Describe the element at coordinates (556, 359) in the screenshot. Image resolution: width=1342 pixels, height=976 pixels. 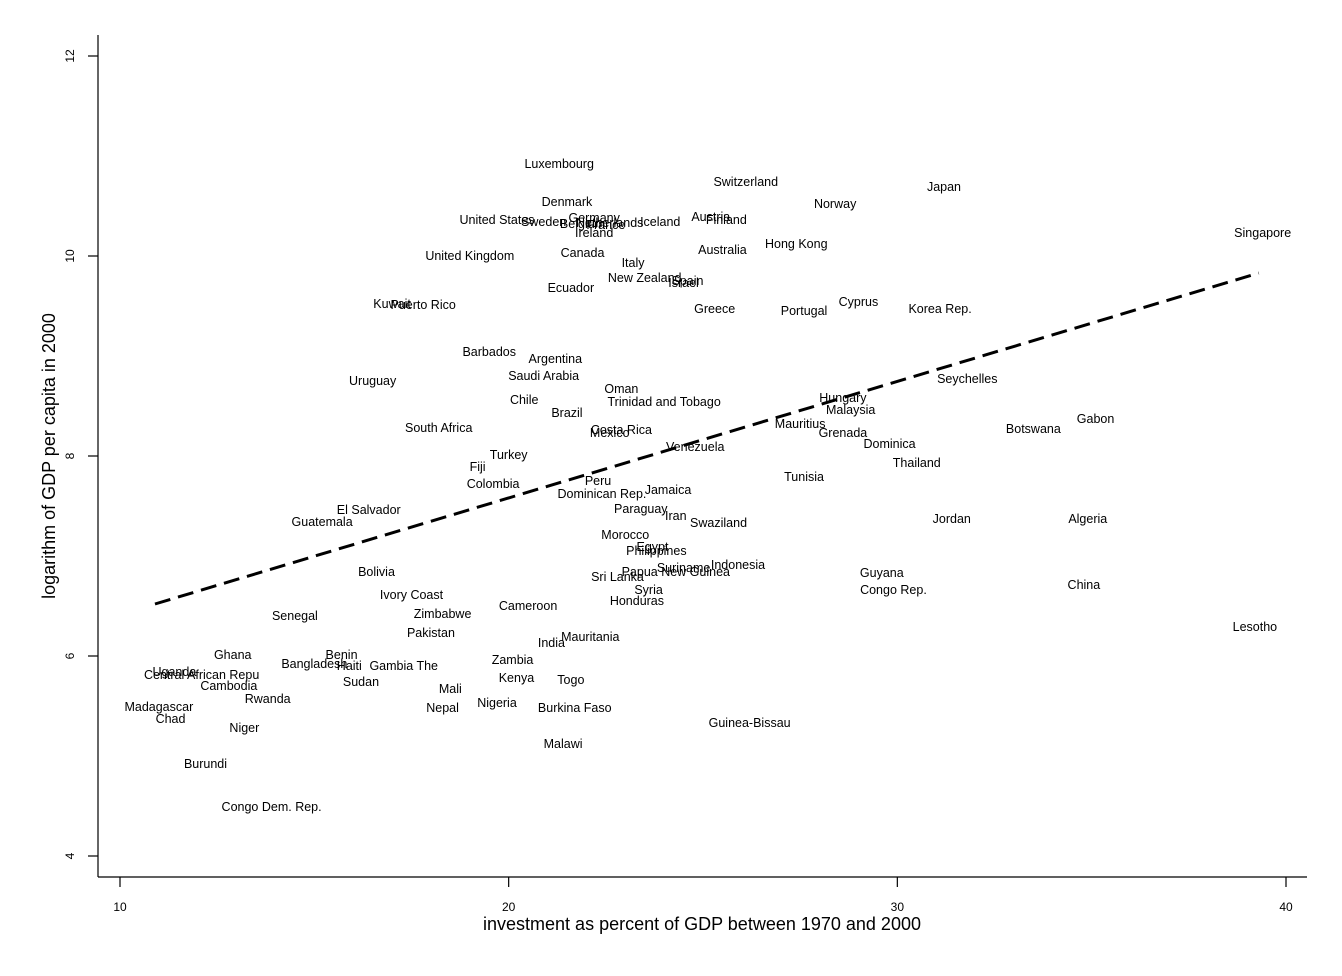
I see `country-label: Argentina` at that location.